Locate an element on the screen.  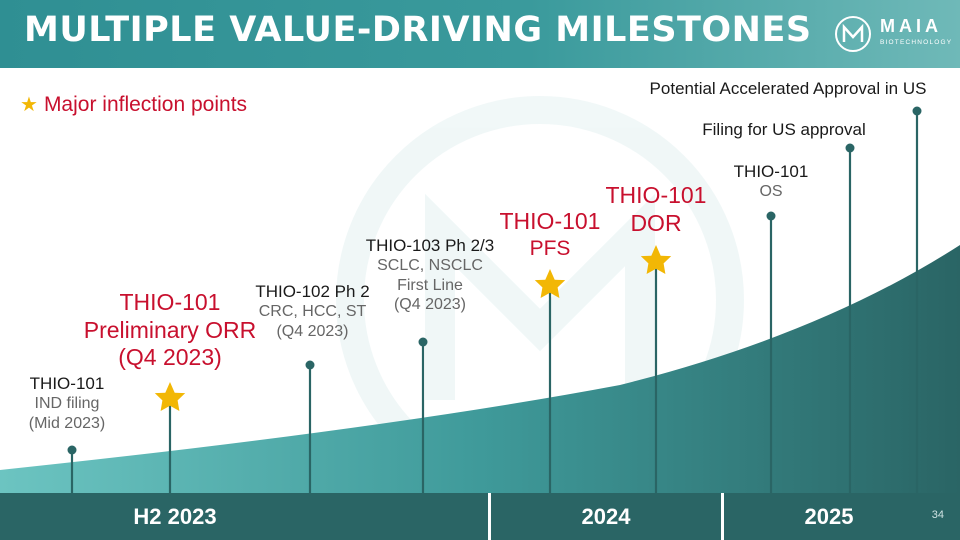
milestone-thio-102: THIO-102 Ph 2 CRC, HCC, ST (Q4 2023) is located at coordinates (312, 311).